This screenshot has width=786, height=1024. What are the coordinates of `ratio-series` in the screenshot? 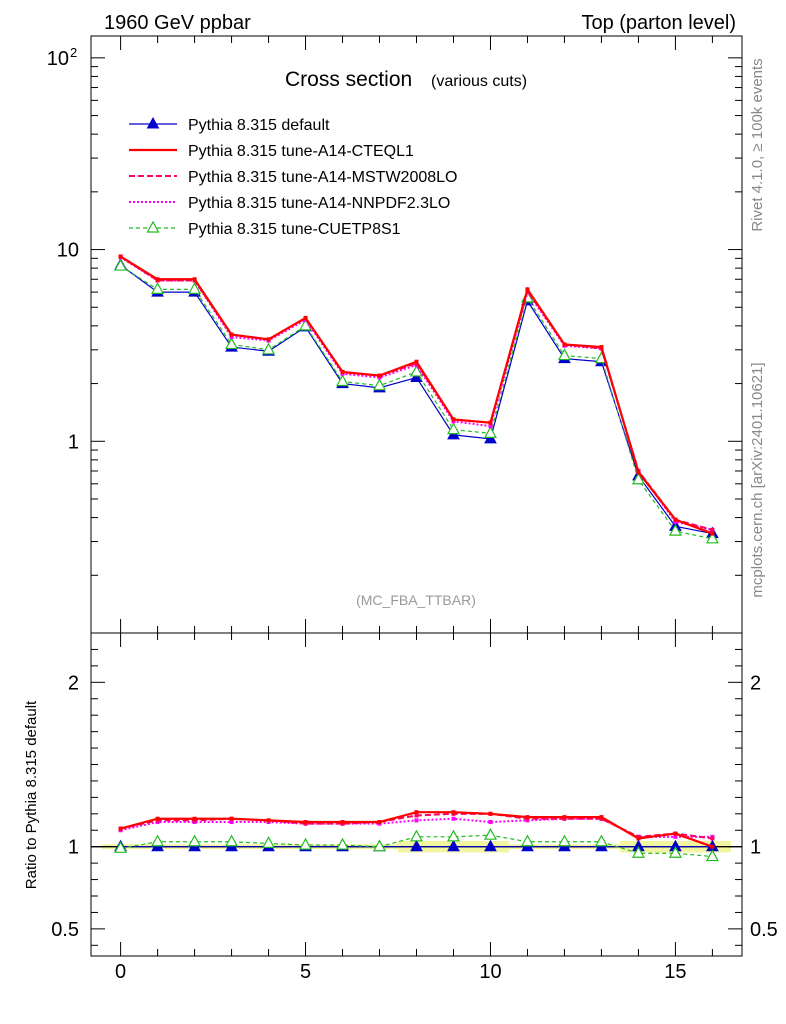 It's located at (416, 836).